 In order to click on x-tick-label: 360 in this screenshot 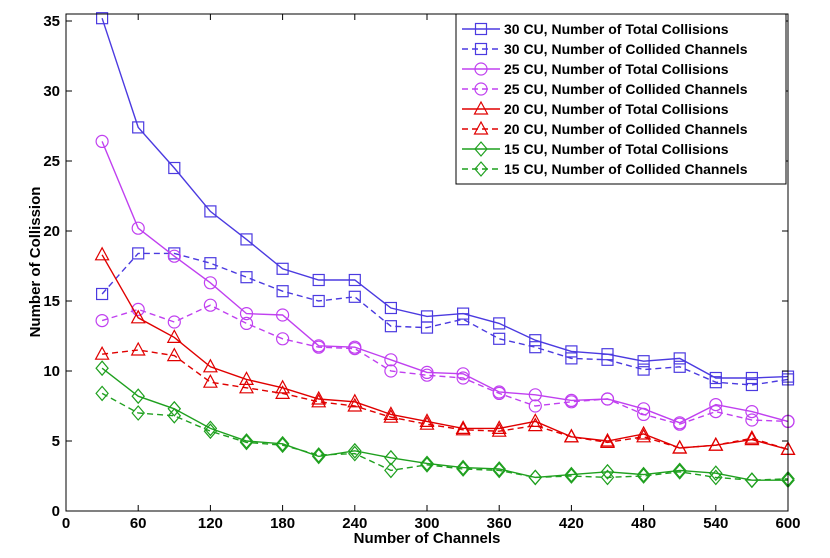, I will do `click(499, 523)`.